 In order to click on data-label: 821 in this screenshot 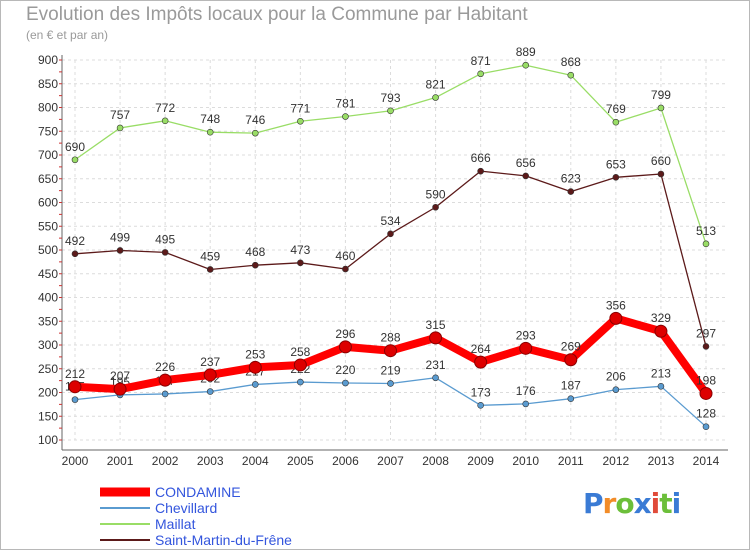, I will do `click(436, 85)`.